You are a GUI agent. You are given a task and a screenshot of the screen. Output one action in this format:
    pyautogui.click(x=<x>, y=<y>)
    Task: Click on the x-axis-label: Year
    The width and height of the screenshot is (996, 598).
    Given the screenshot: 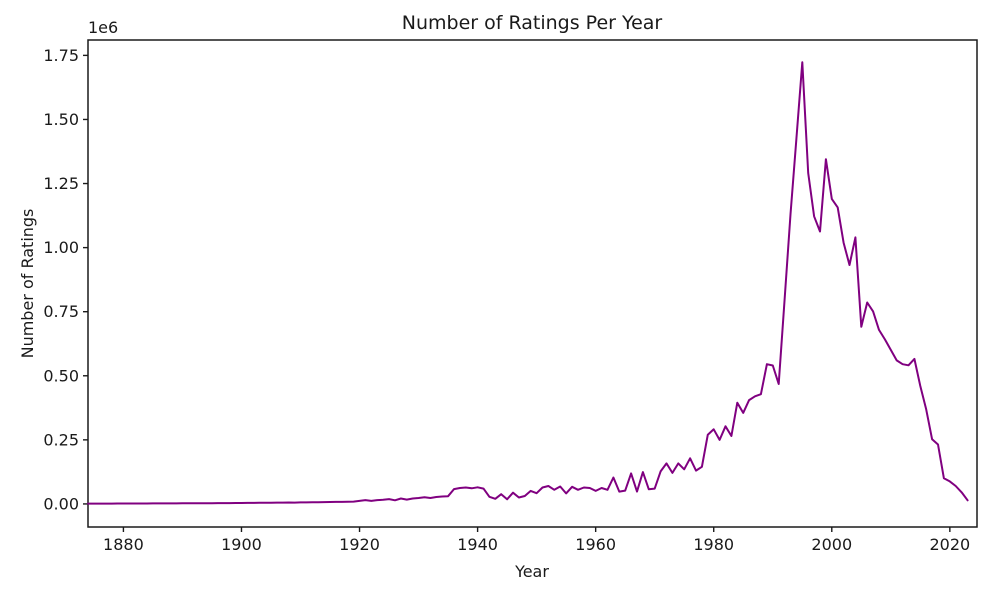 What is the action you would take?
    pyautogui.click(x=531, y=571)
    